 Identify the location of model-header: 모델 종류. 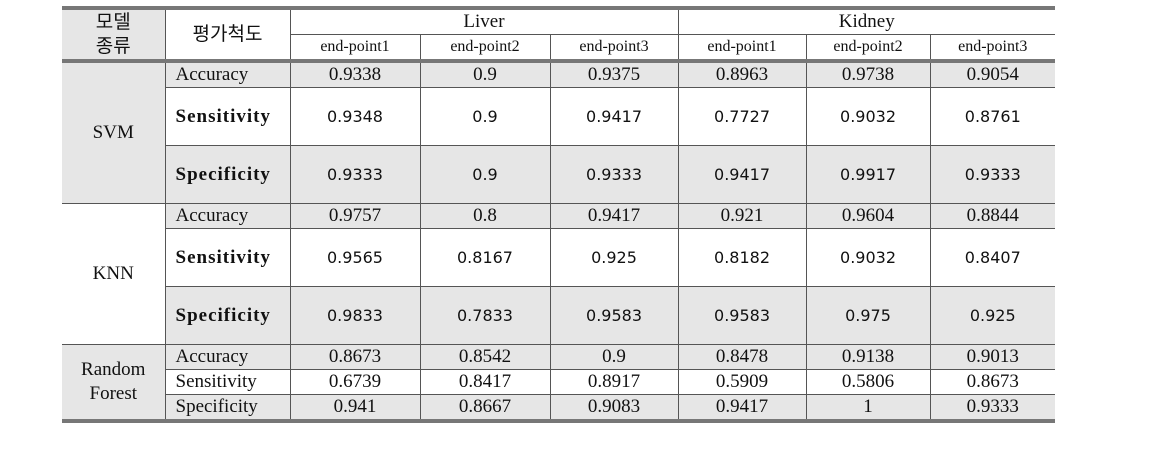
(114, 34).